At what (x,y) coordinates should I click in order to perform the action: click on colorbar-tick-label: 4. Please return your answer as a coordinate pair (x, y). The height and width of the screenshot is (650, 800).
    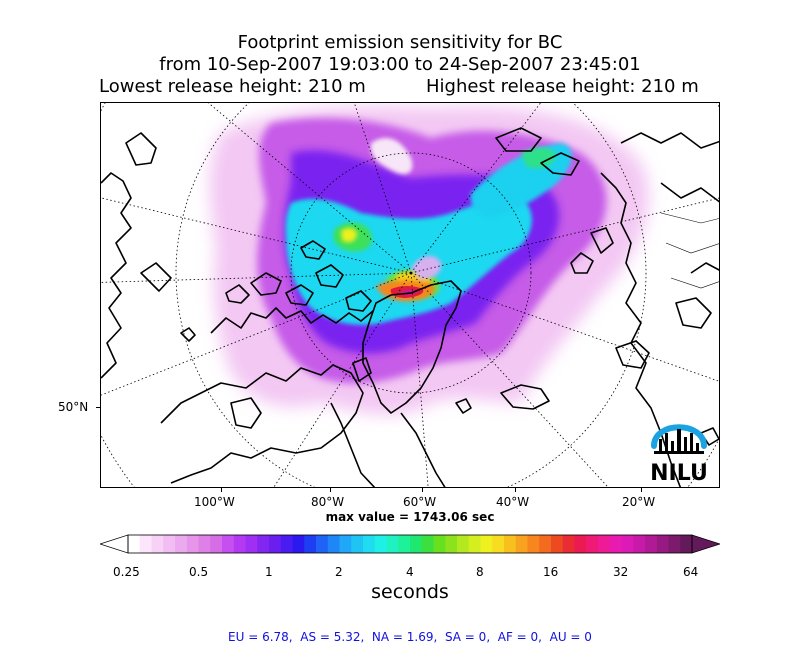
    Looking at the image, I should click on (410, 572).